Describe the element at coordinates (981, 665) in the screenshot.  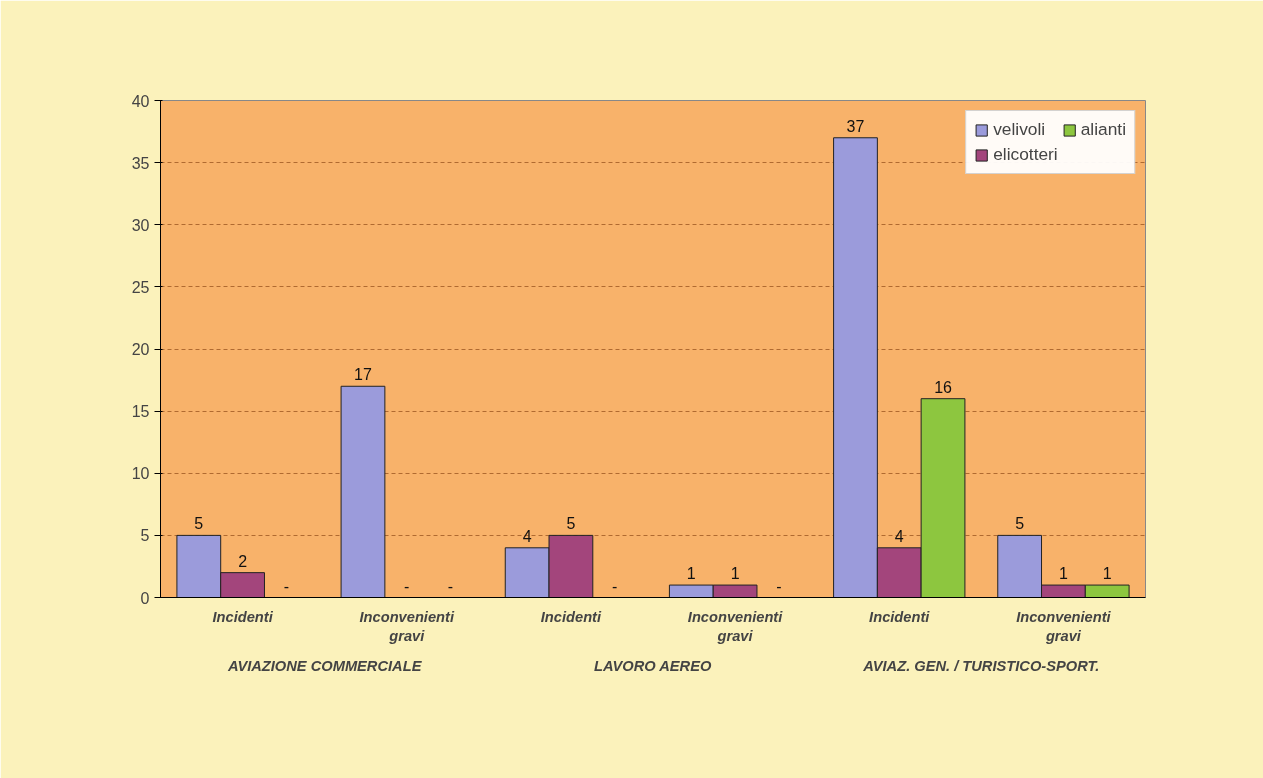
I see `text: AVIAZ. GEN. / TURISTICO-SPORT.` at that location.